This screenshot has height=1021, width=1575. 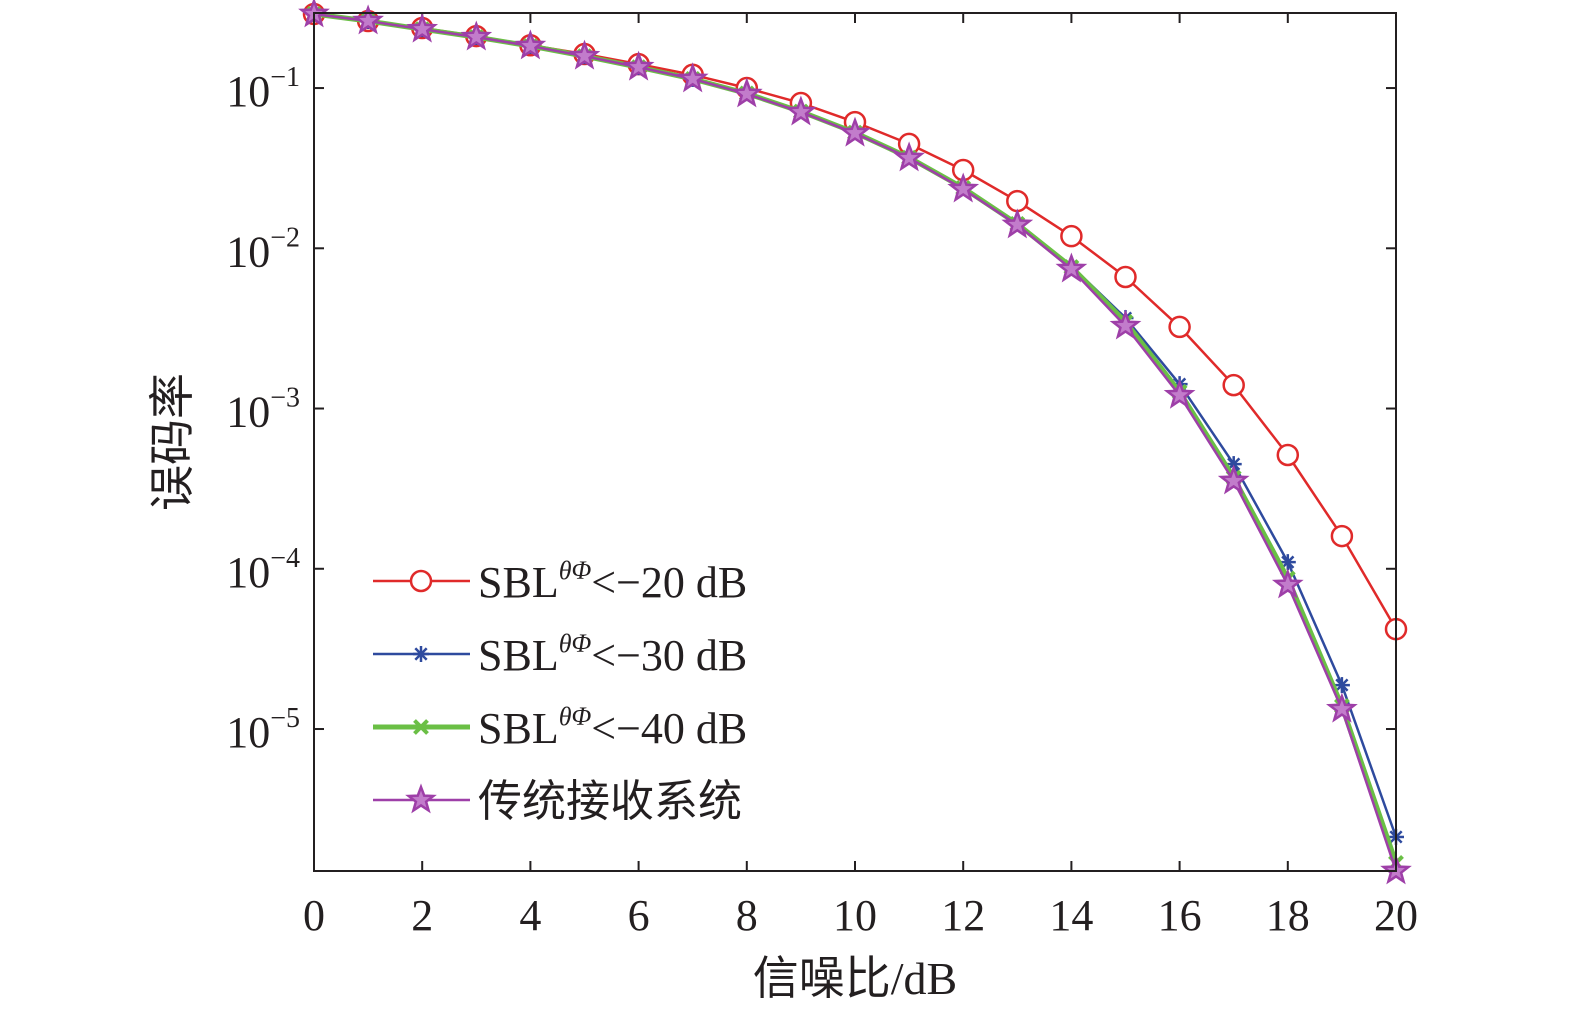 What do you see at coordinates (1396, 915) in the screenshot?
I see `x-tick-label: 20` at bounding box center [1396, 915].